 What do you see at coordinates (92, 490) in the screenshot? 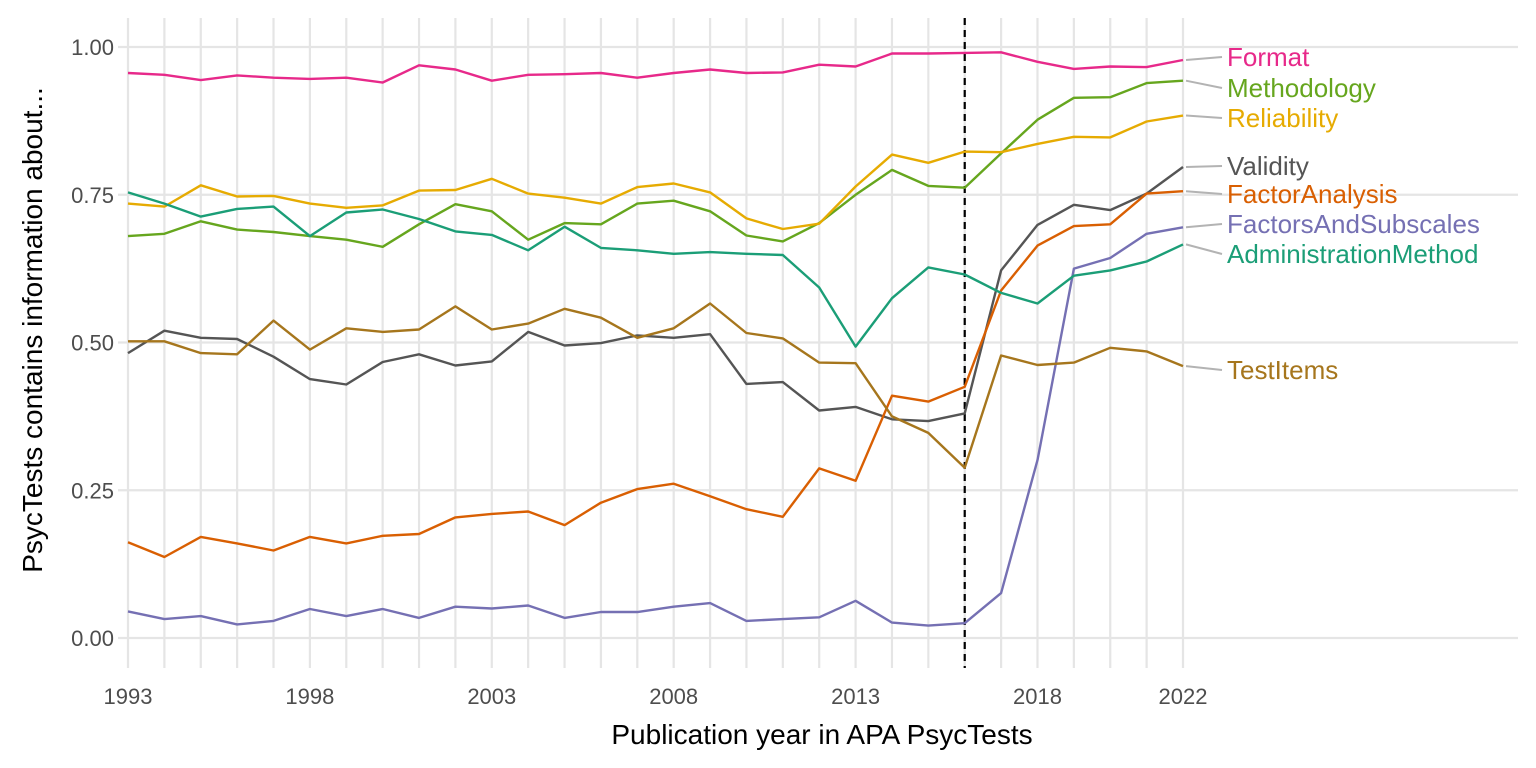
I see `y-tick-label: 0.25` at bounding box center [92, 490].